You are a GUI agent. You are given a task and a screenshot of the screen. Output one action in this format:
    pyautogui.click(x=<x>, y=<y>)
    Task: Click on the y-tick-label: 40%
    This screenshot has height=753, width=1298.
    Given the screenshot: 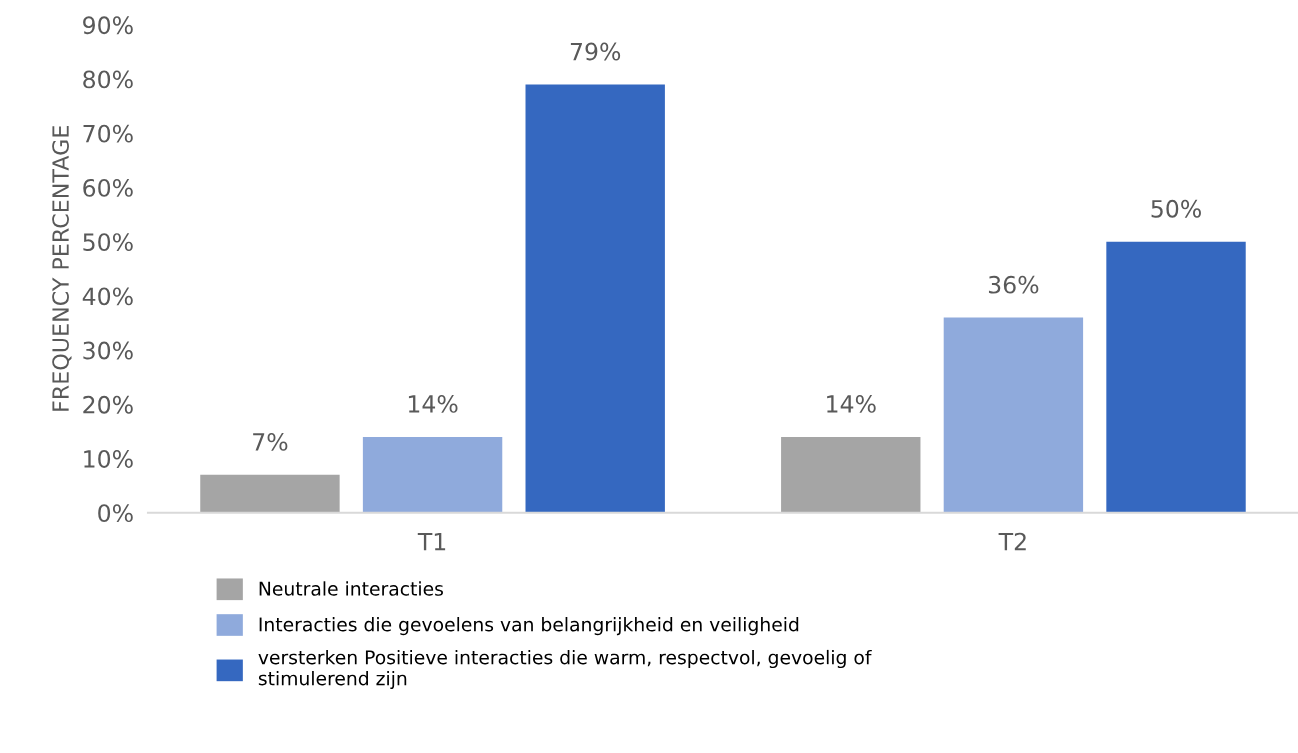 What is the action you would take?
    pyautogui.click(x=107, y=296)
    